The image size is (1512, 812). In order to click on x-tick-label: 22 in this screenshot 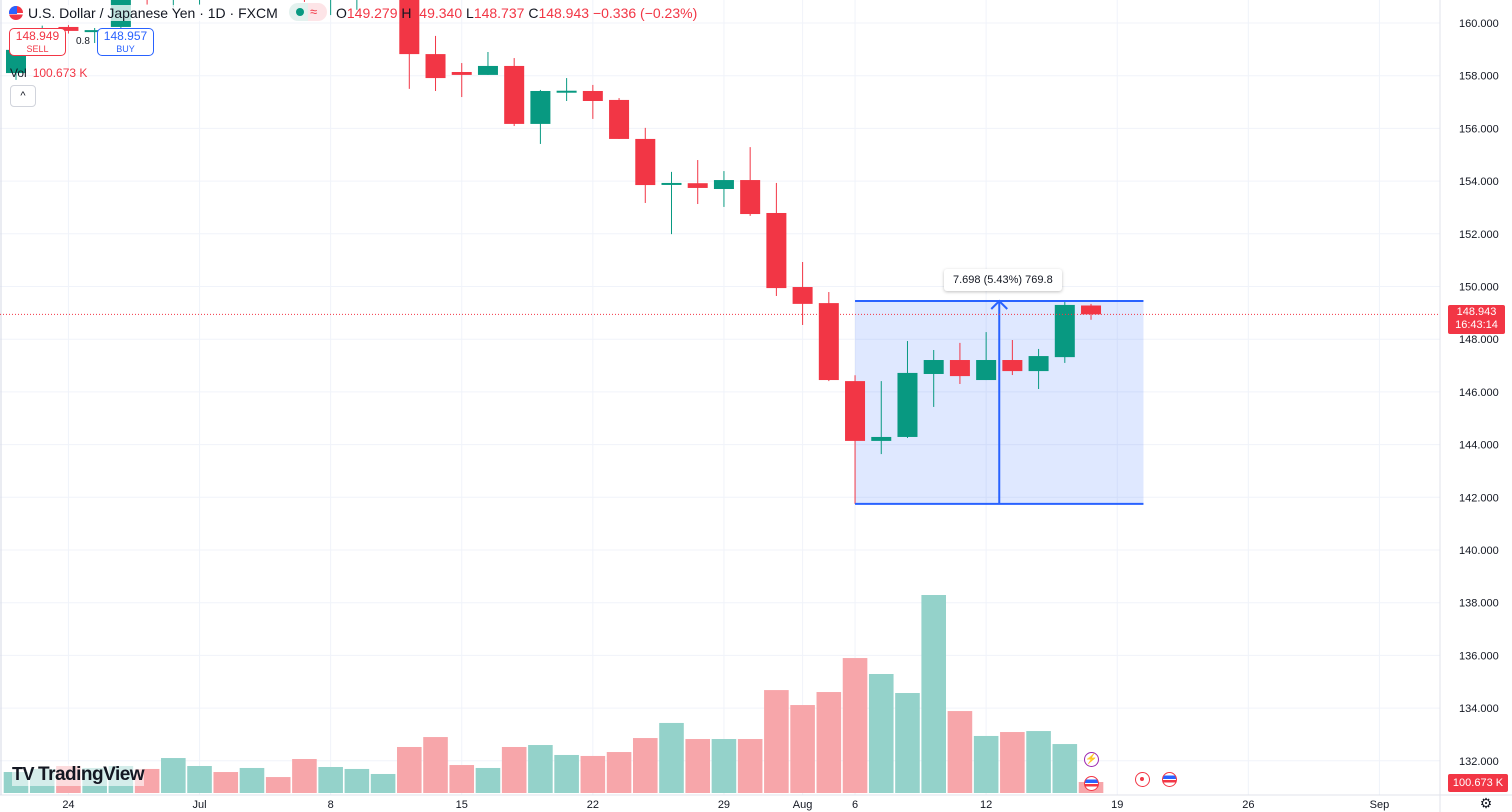, I will do `click(593, 805)`.